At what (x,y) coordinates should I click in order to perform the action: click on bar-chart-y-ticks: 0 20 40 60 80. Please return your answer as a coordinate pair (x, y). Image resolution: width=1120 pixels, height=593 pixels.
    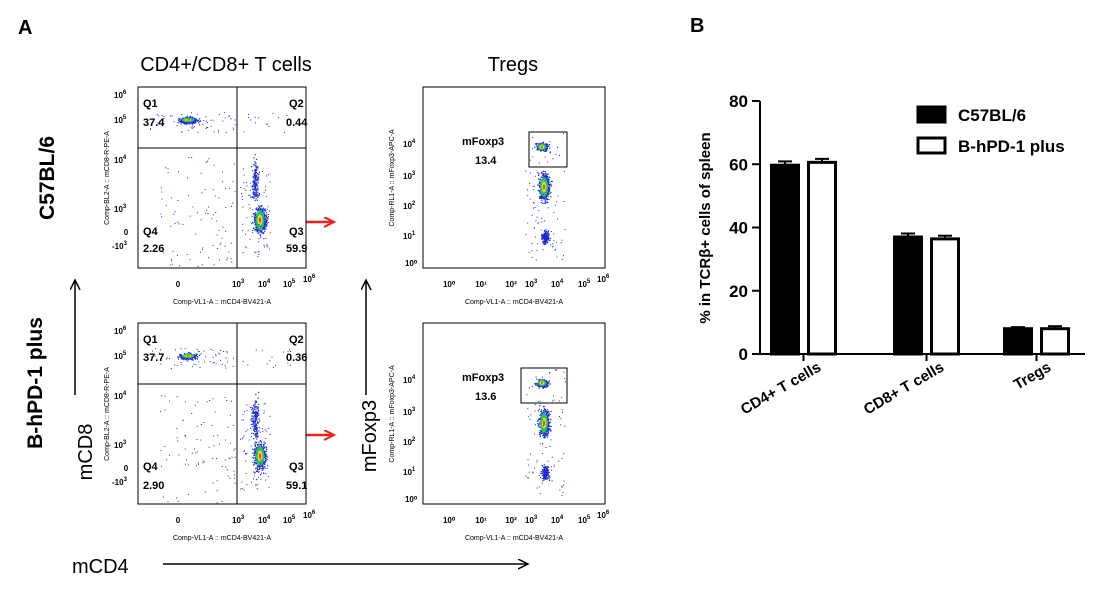
    Looking at the image, I should click on (744, 228).